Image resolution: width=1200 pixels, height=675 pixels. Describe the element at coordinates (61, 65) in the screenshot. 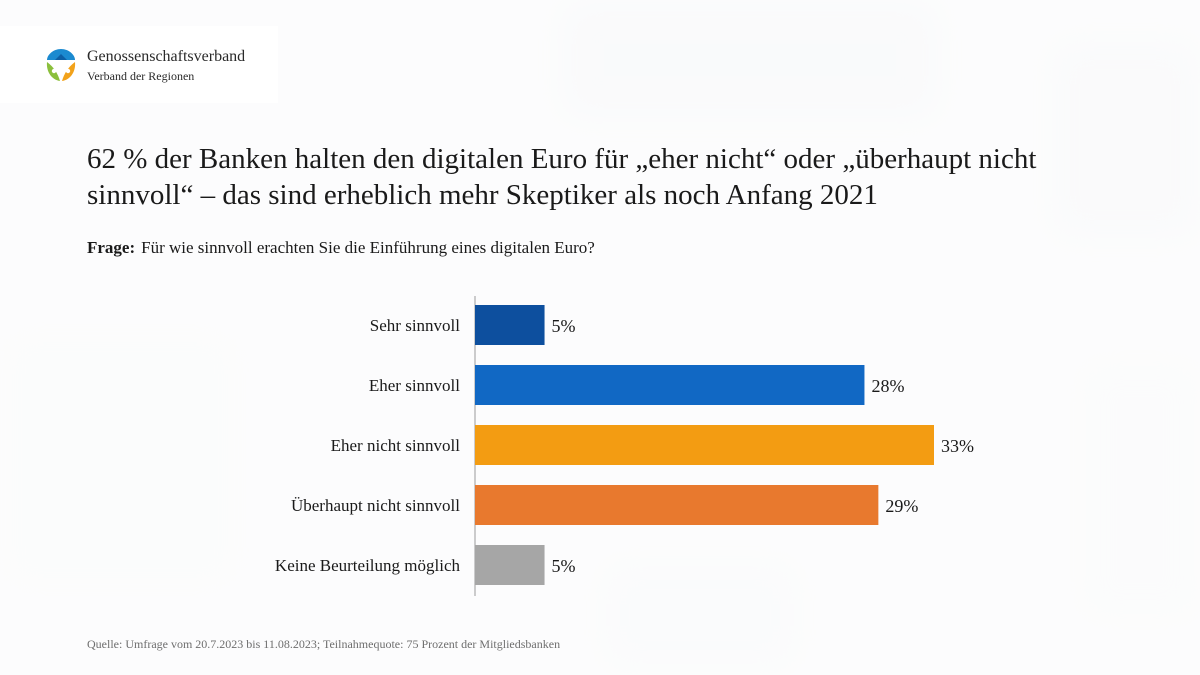

I see `cooperative-logo-icon` at that location.